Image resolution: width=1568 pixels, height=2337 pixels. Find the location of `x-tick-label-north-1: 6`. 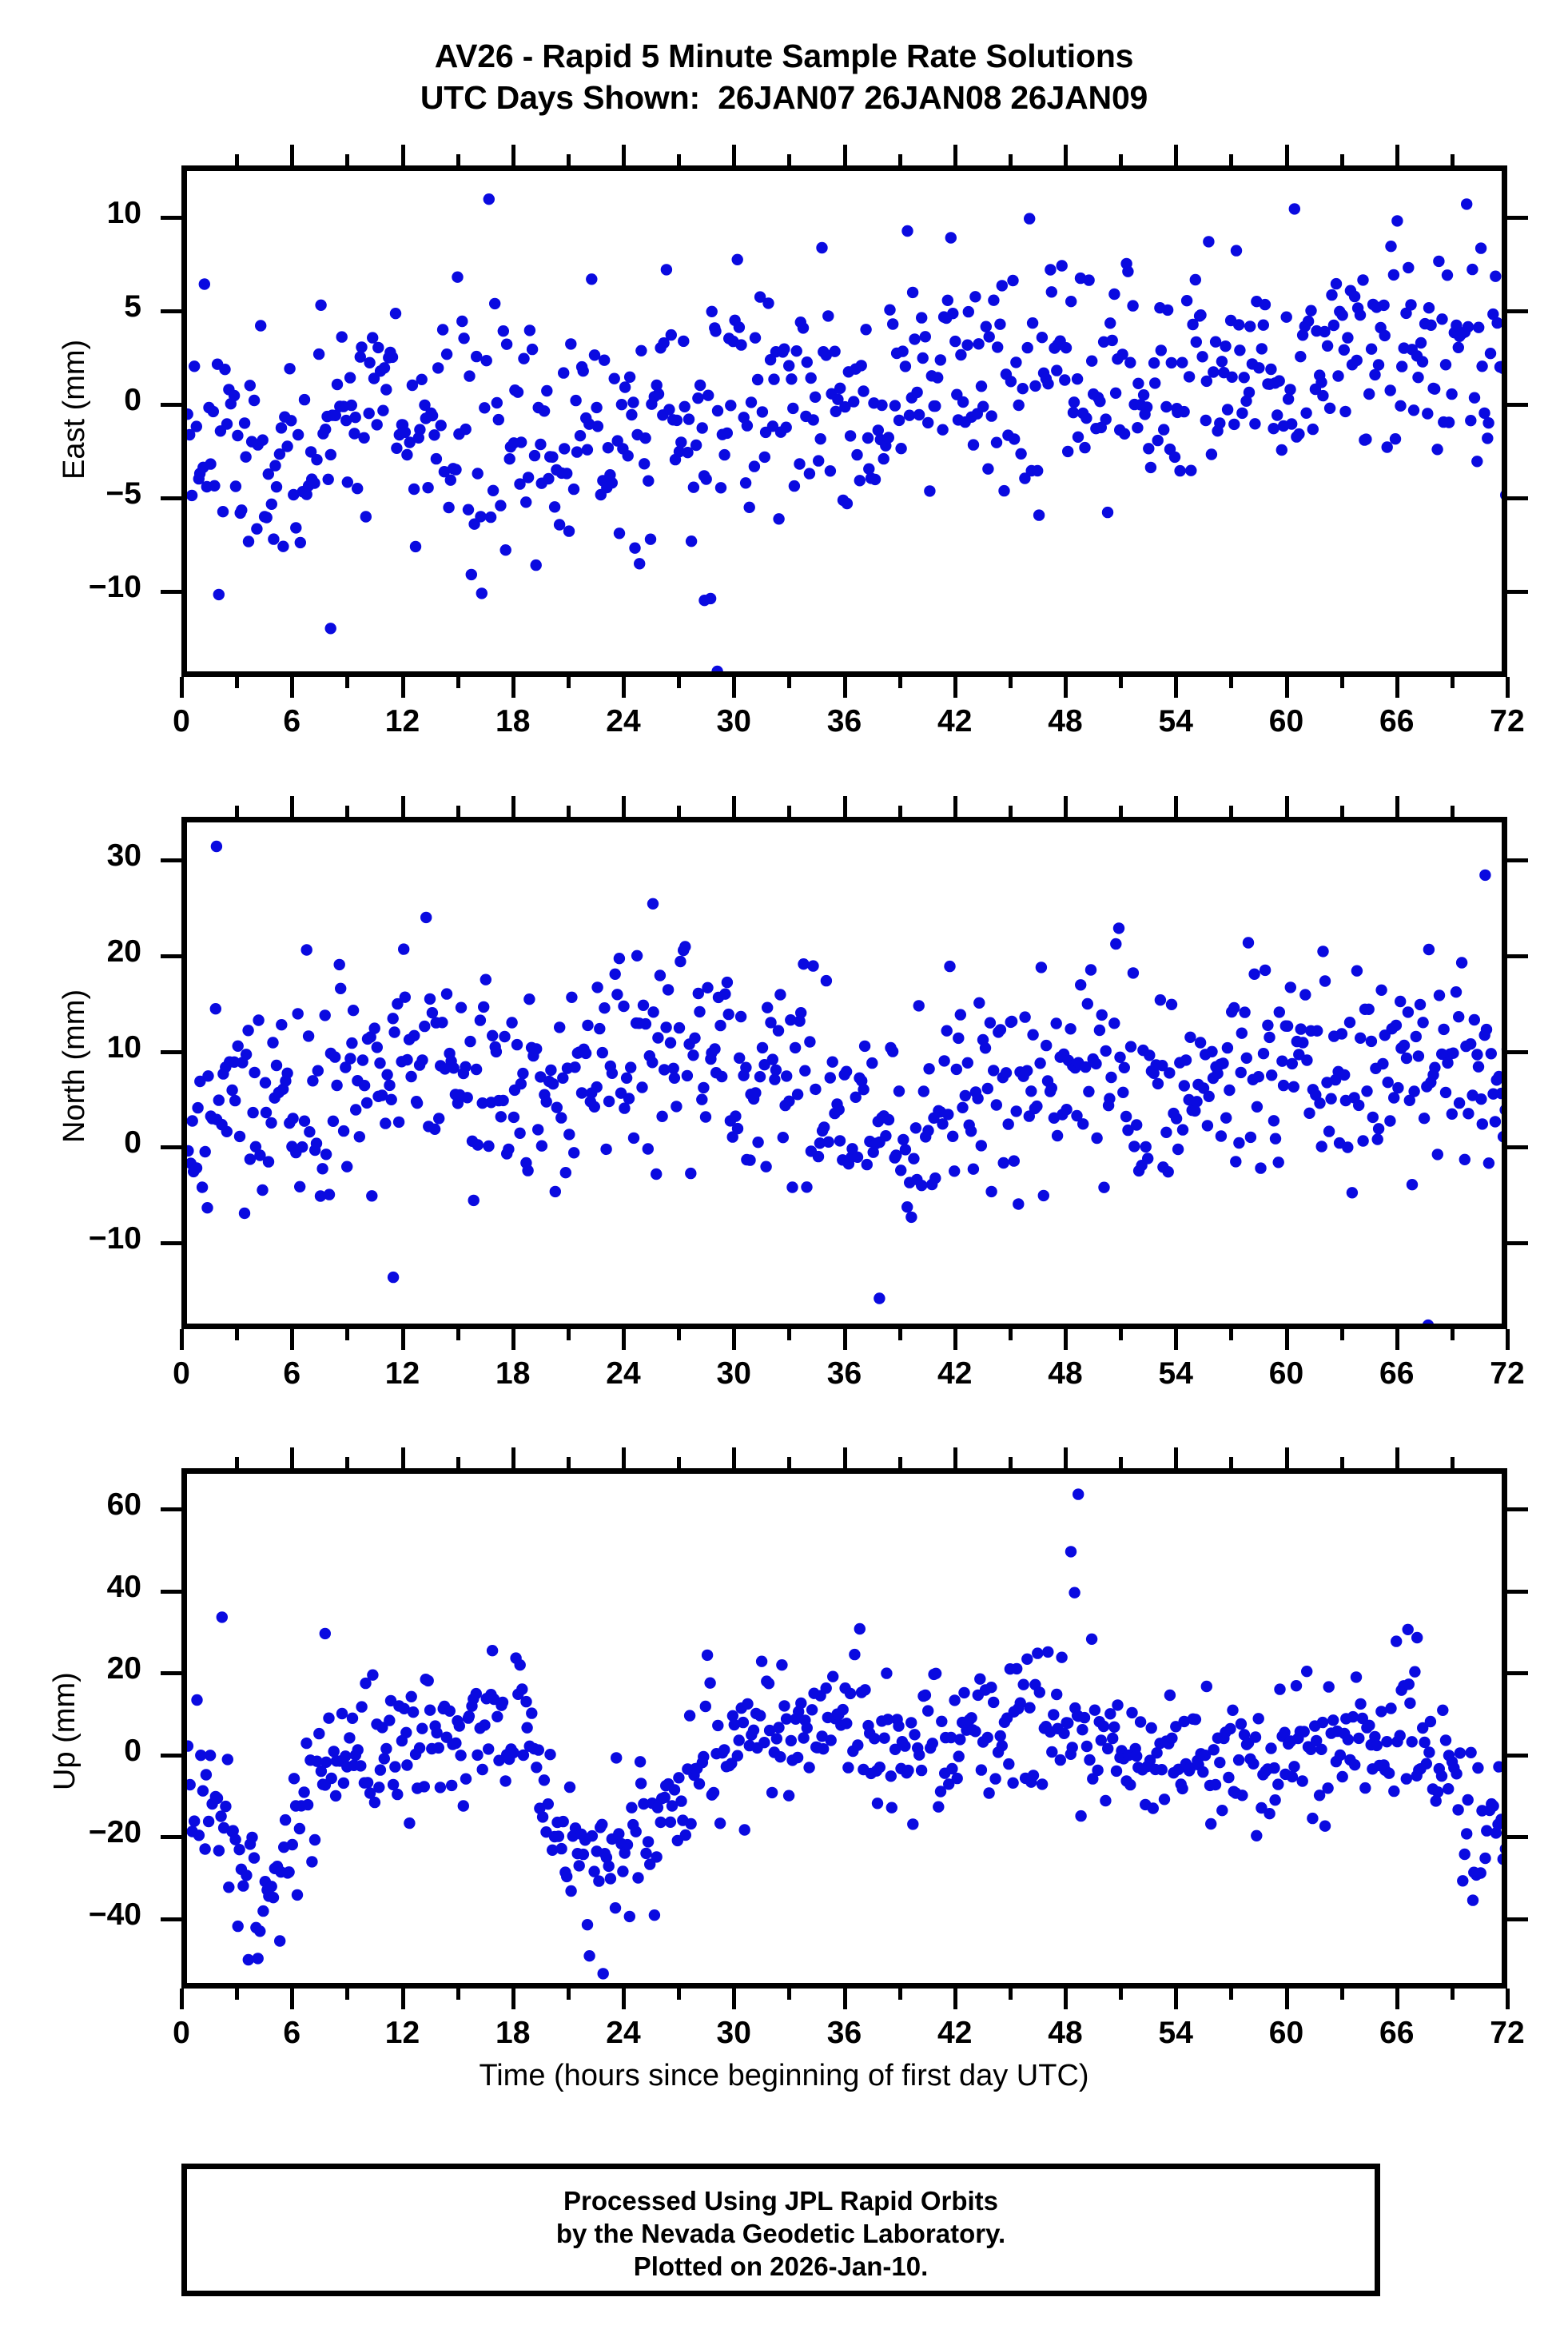

x-tick-label-north-1: 6 is located at coordinates (292, 1374).